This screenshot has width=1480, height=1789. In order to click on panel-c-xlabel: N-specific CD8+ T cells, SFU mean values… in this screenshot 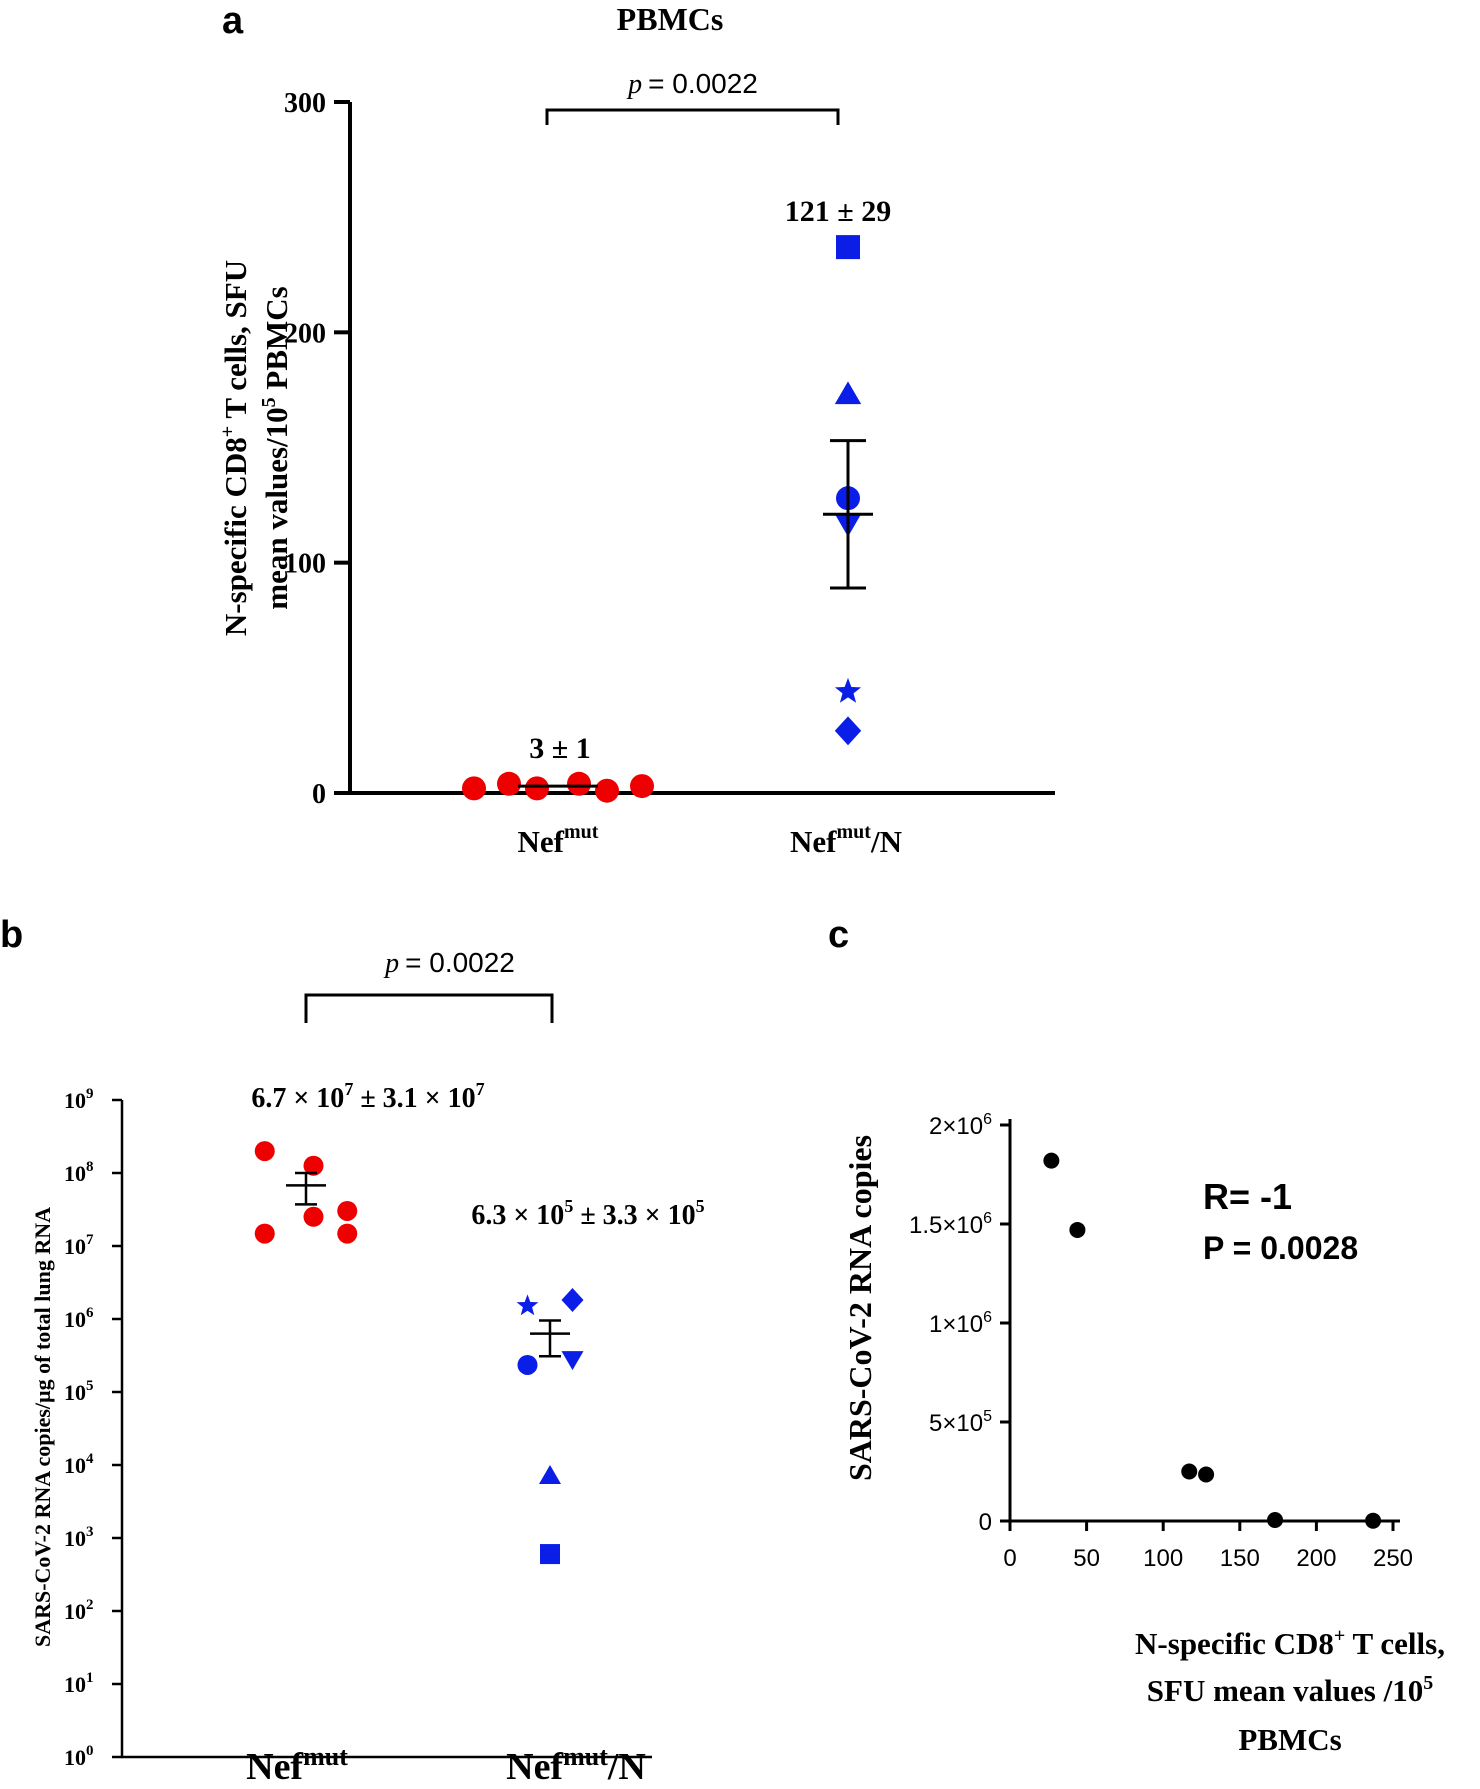, I will do `click(1290, 1691)`.